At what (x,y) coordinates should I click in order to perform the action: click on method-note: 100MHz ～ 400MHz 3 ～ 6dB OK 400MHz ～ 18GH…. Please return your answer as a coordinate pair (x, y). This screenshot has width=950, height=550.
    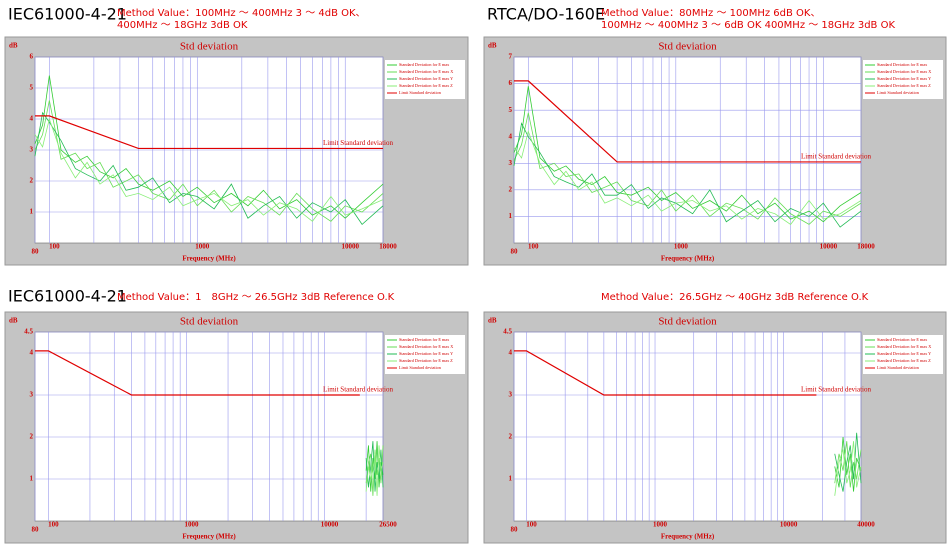
    Looking at the image, I should click on (748, 25).